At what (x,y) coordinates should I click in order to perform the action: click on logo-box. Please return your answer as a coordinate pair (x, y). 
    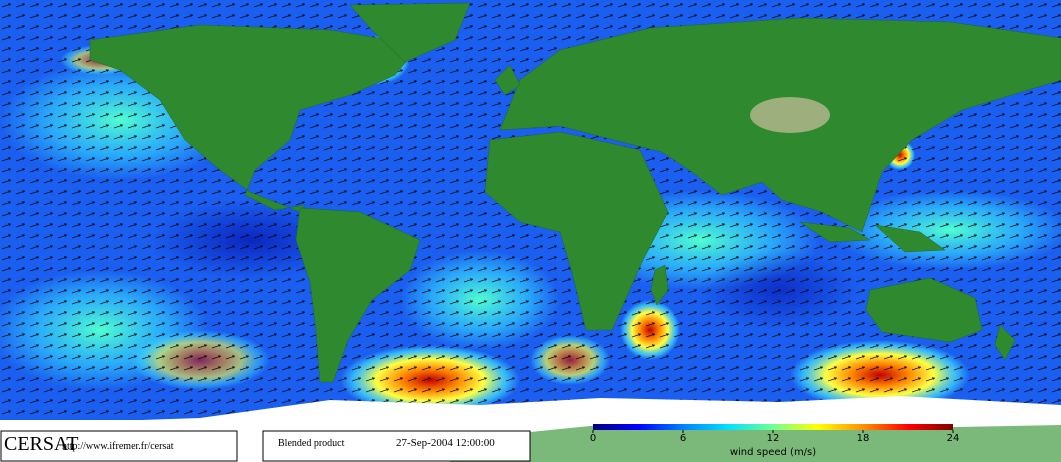
    Looking at the image, I should click on (119, 446).